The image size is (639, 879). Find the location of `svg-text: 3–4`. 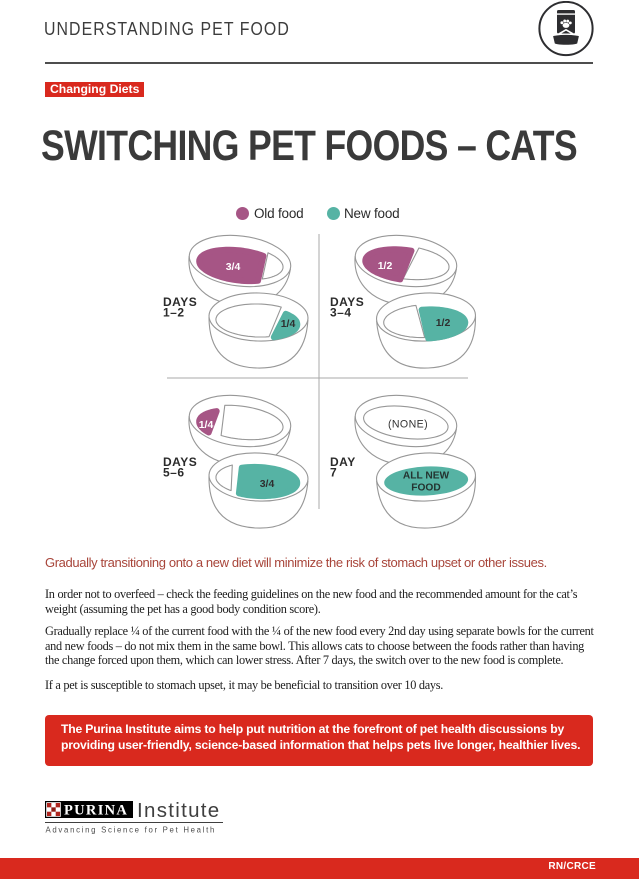

svg-text: 3–4 is located at coordinates (341, 313).